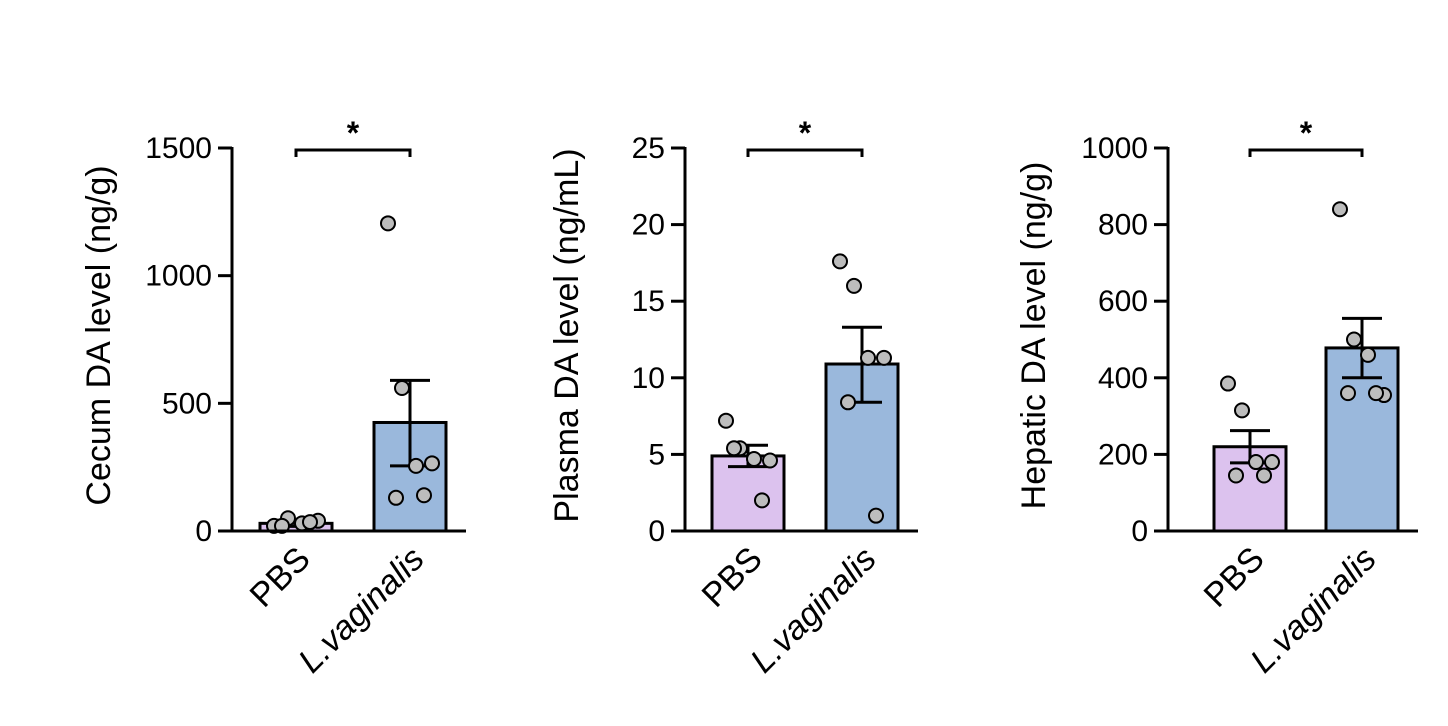  What do you see at coordinates (648, 225) in the screenshot?
I see `y-tick-label: 20` at bounding box center [648, 225].